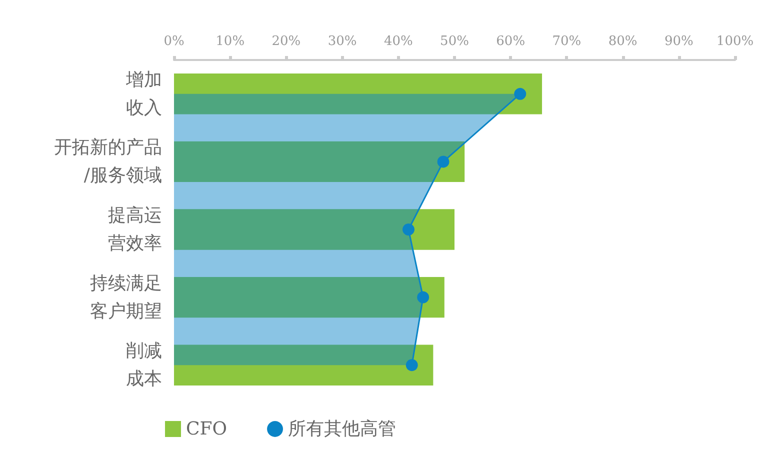 This screenshot has height=449, width=763. I want to click on x-tick-label: 0%, so click(174, 41).